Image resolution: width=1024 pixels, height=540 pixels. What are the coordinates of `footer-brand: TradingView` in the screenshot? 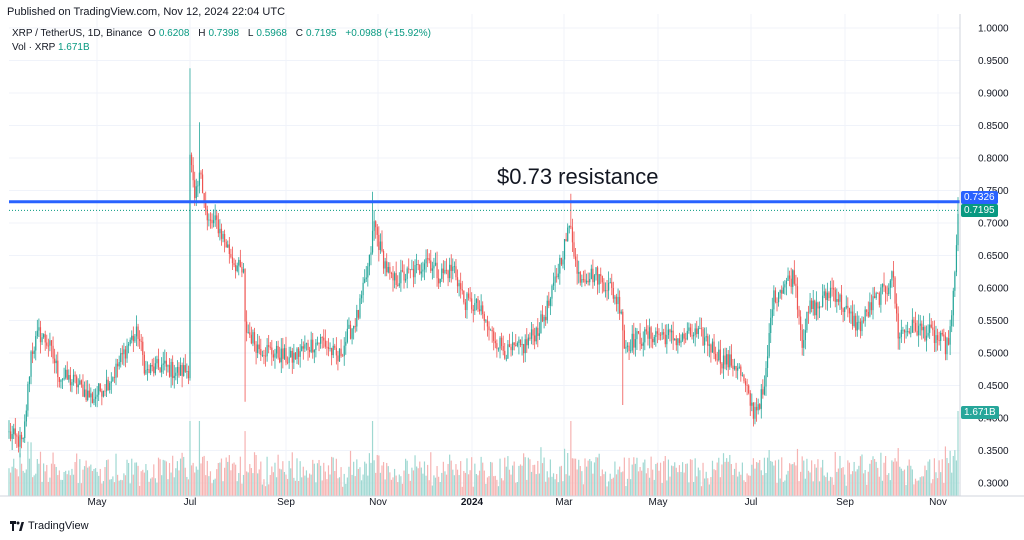 It's located at (49, 526).